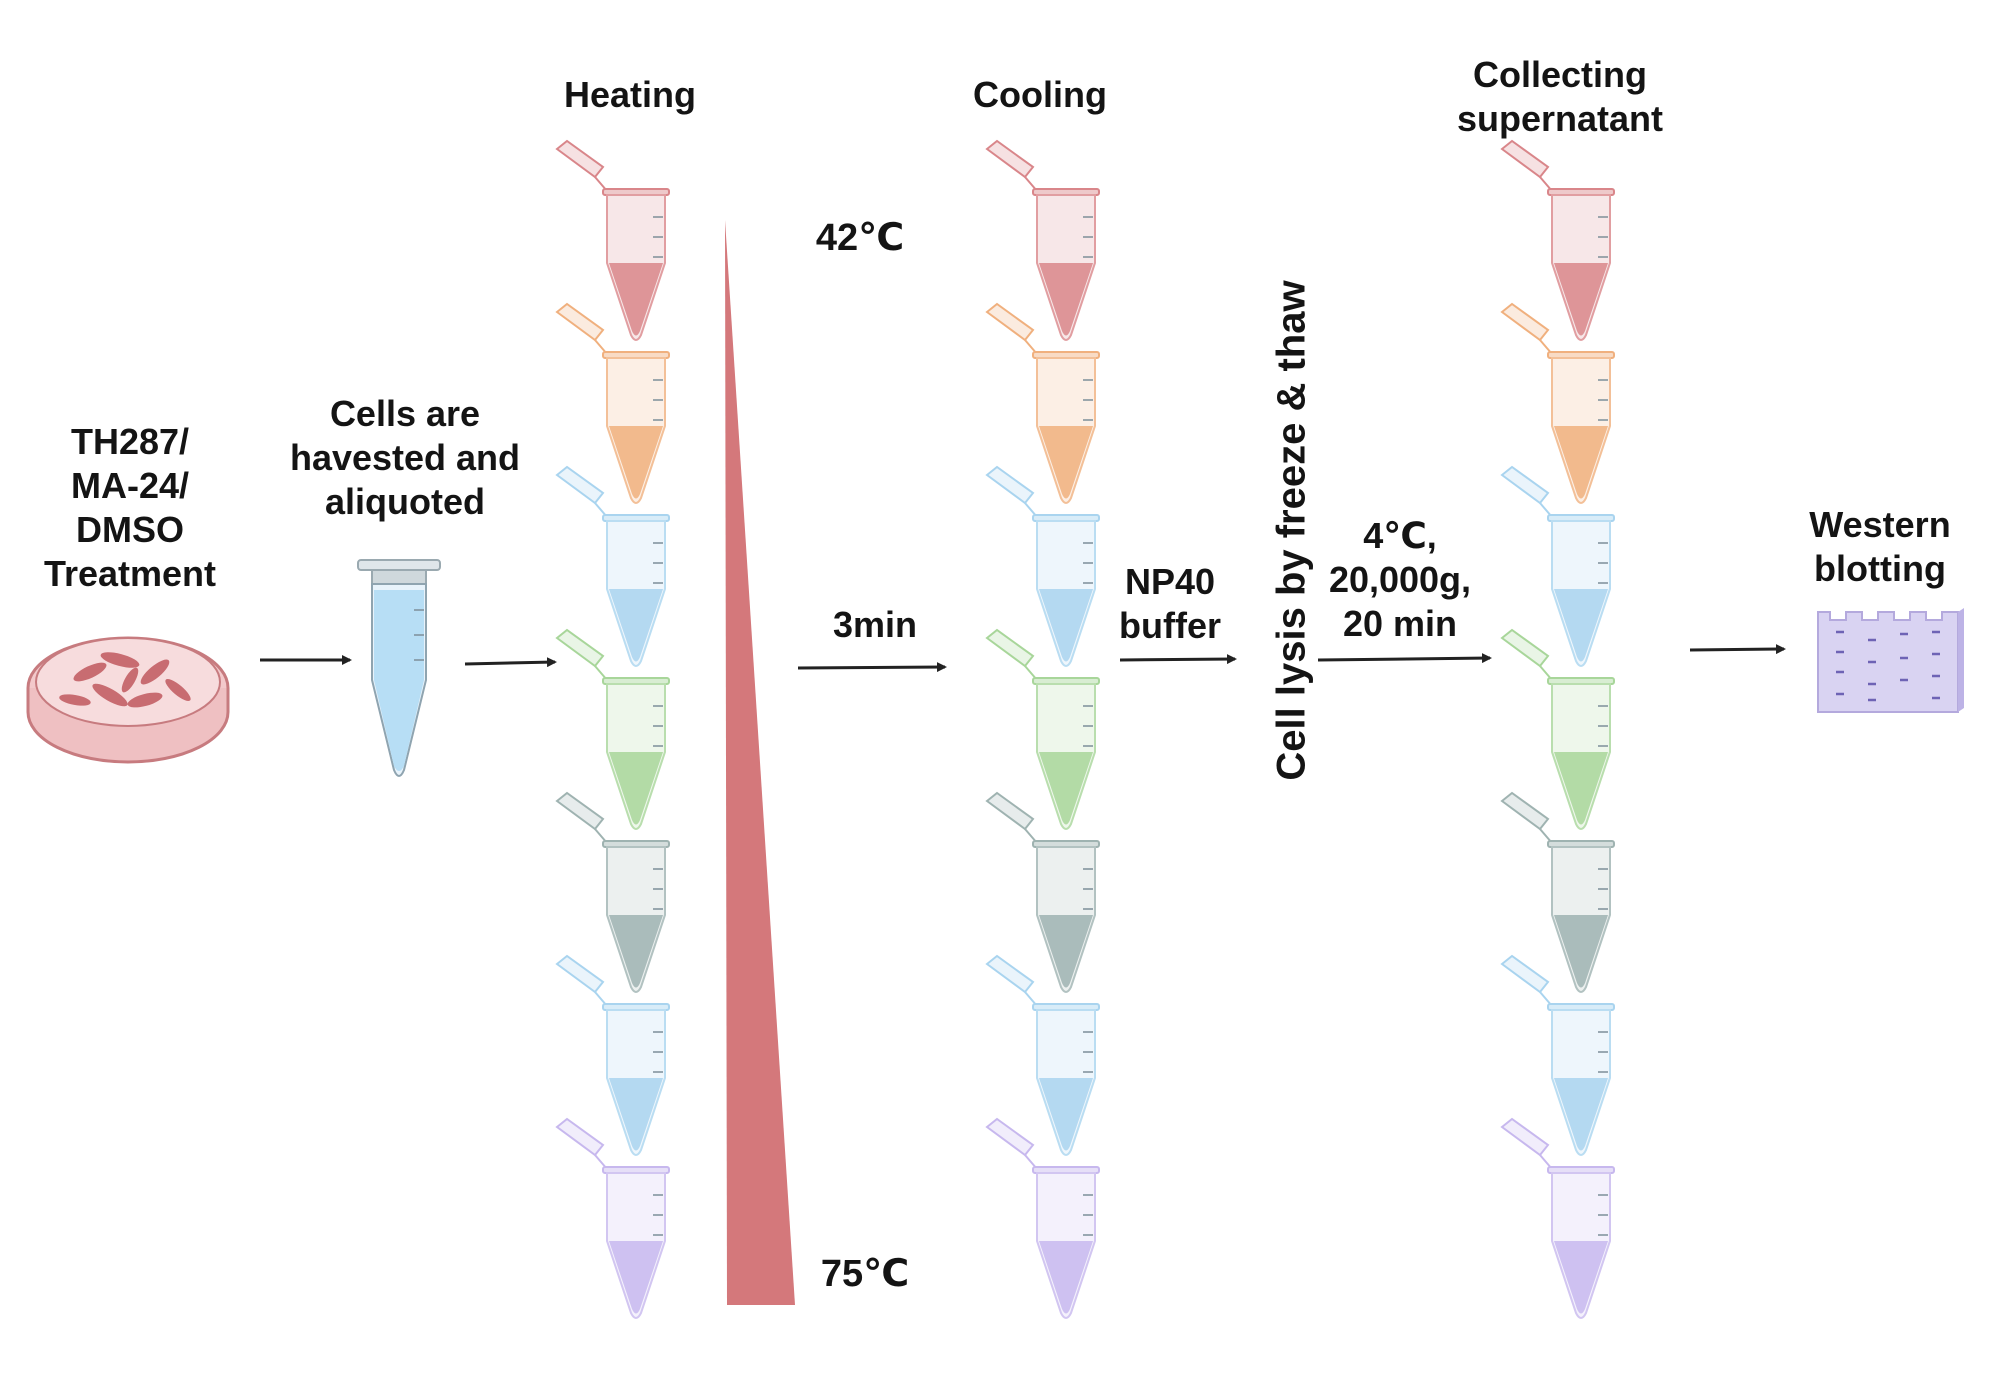  Describe the element at coordinates (128, 700) in the screenshot. I see `petri-dish-icon` at that location.